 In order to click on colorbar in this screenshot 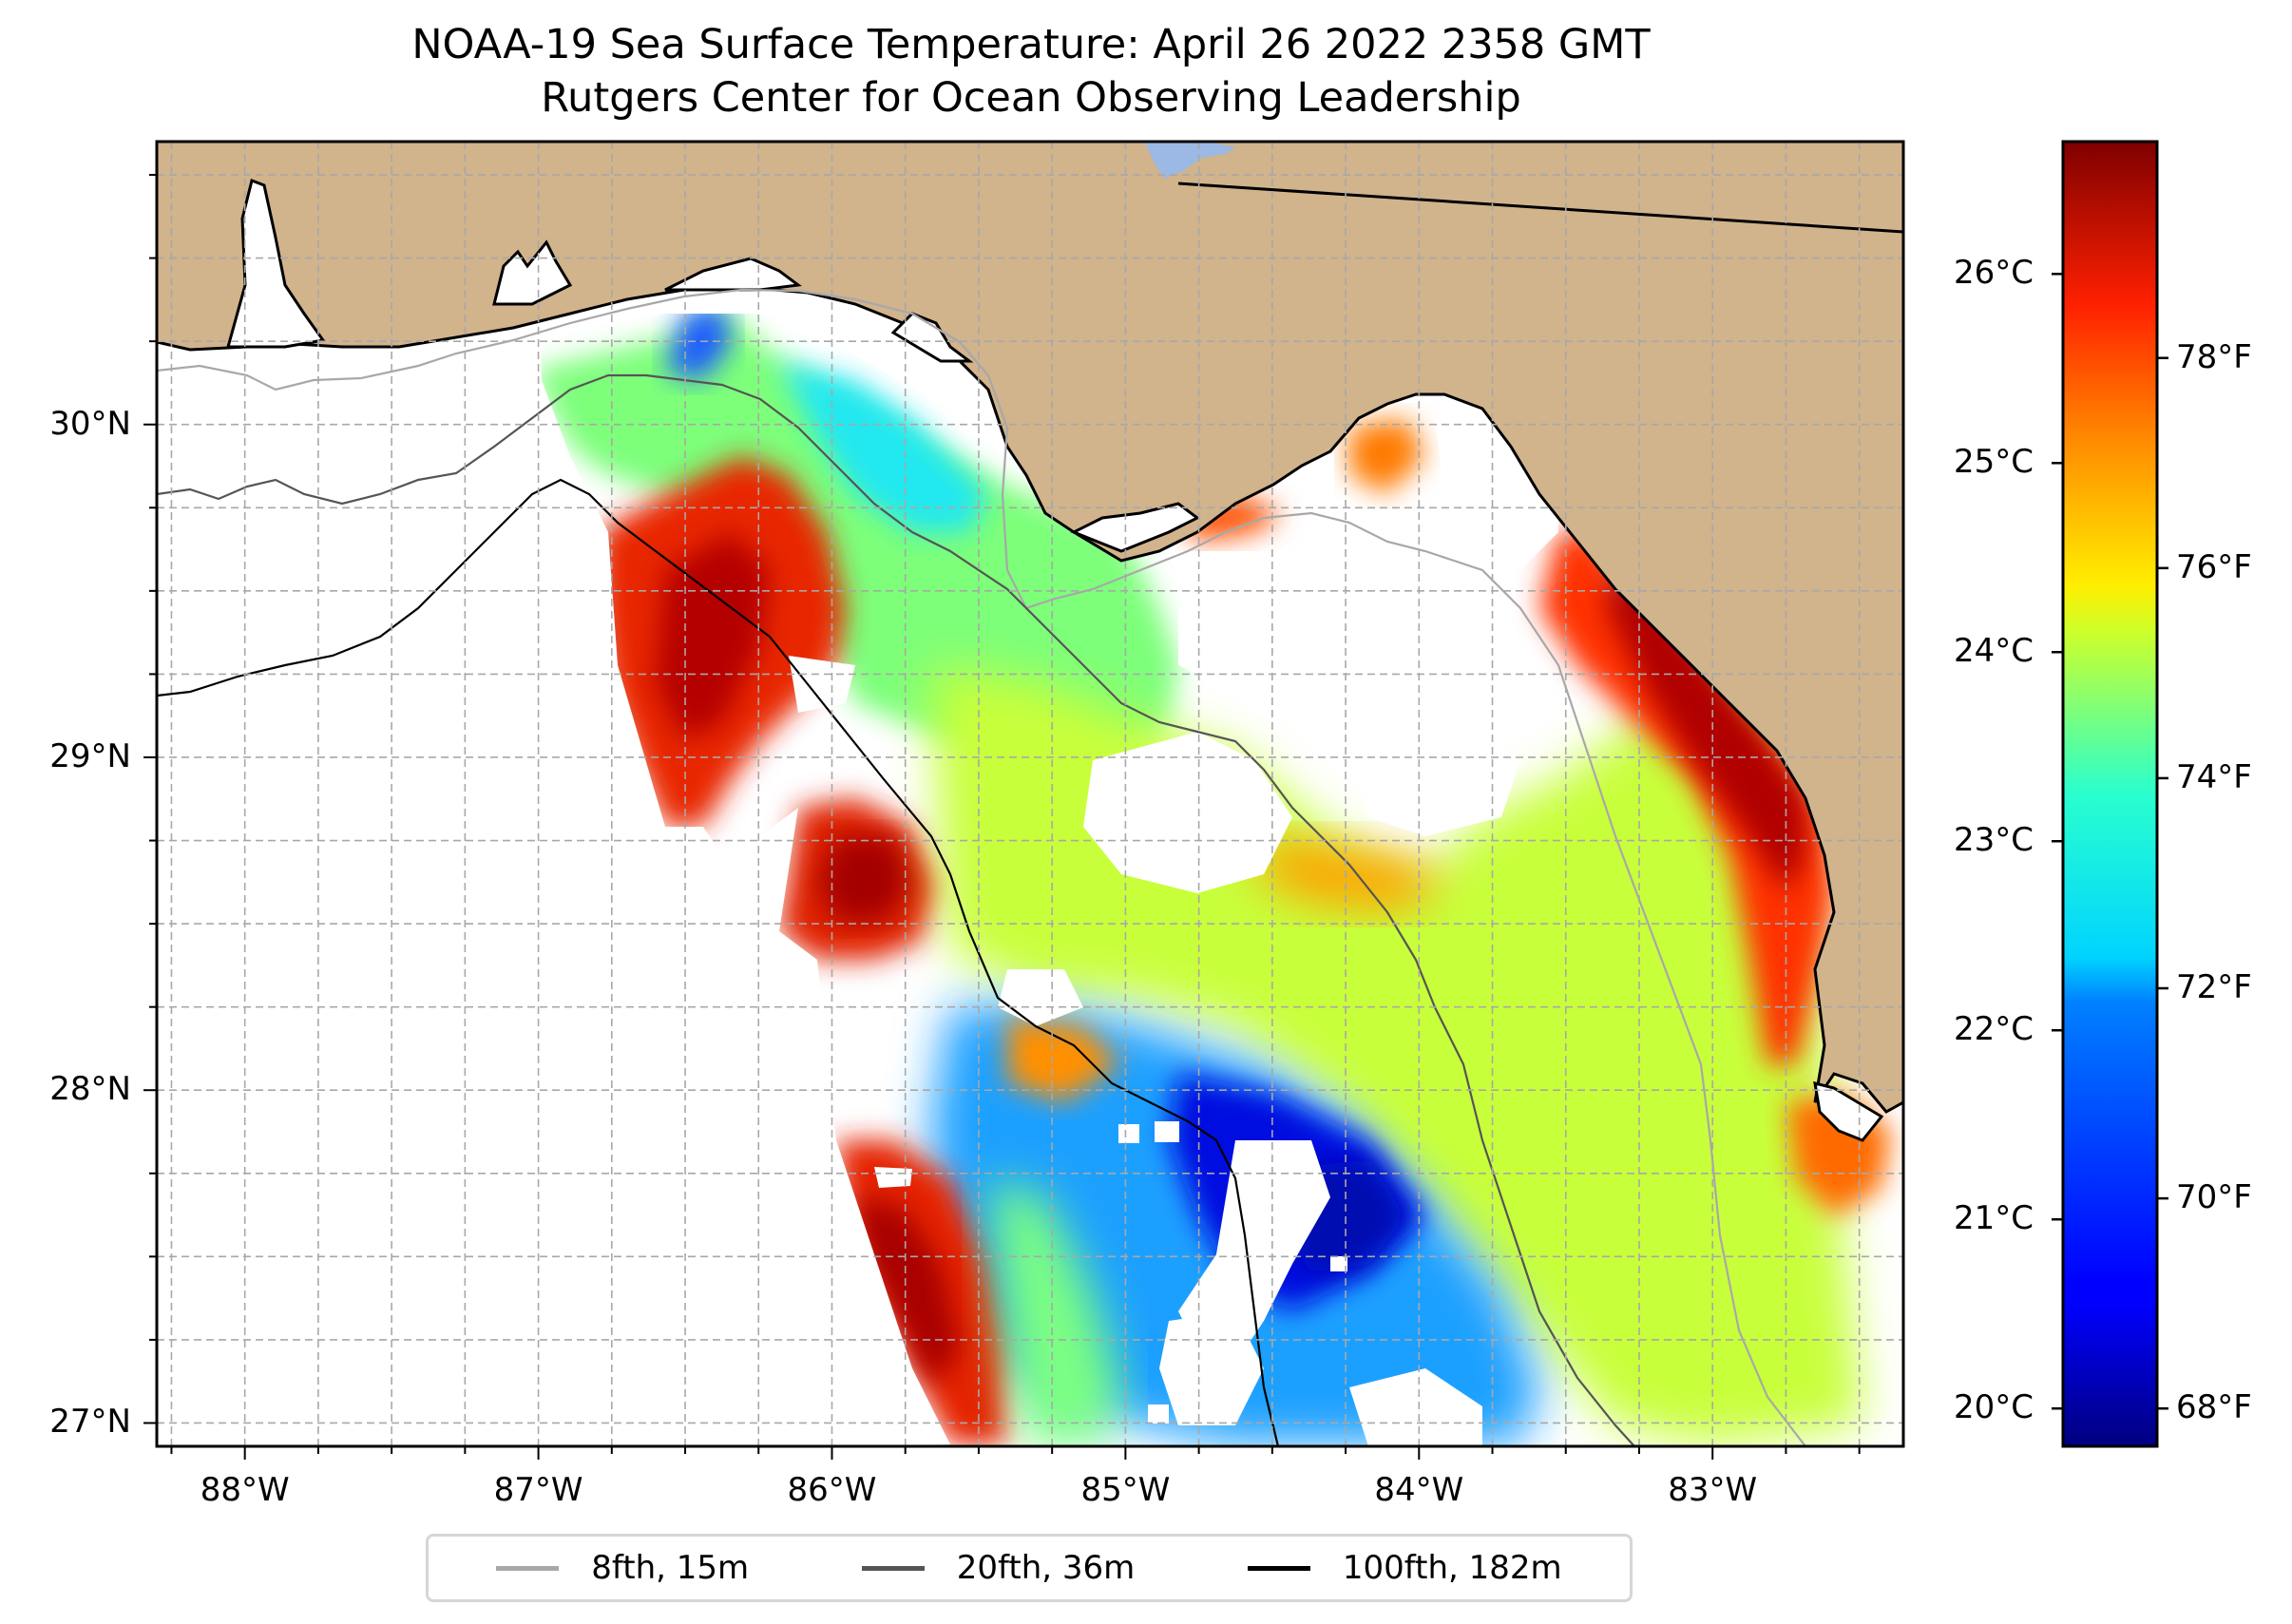, I will do `click(2110, 794)`.